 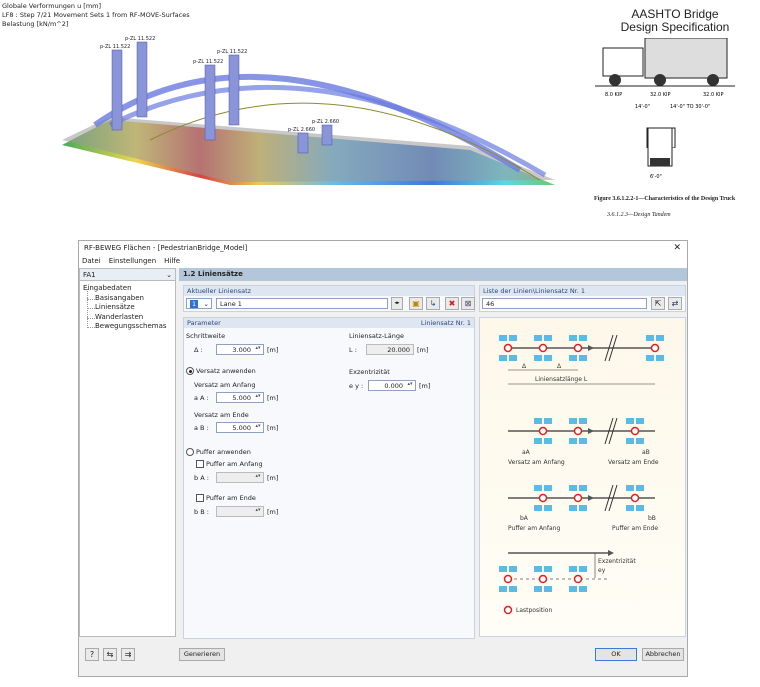 What do you see at coordinates (201, 478) in the screenshot?
I see `bA-symbol: b A :` at bounding box center [201, 478].